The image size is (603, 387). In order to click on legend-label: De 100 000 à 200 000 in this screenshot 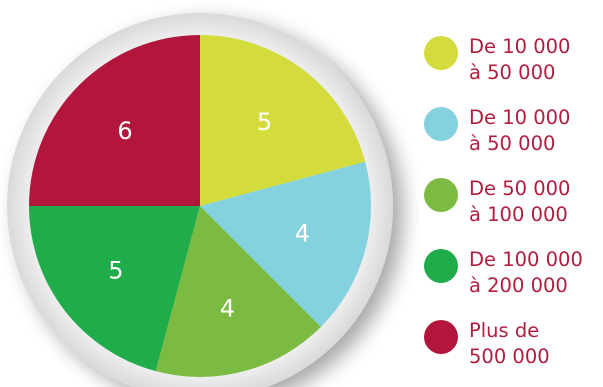, I will do `click(526, 272)`.